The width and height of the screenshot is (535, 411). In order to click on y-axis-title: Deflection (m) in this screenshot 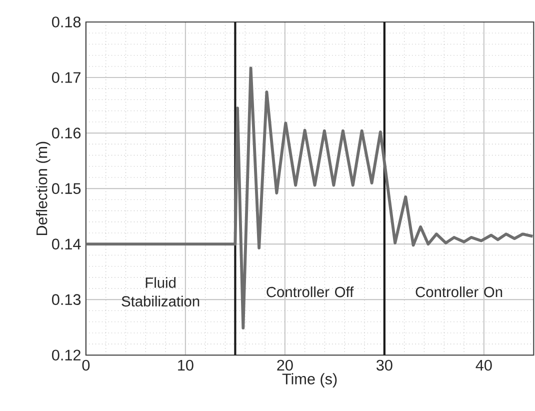, I will do `click(43, 188)`.